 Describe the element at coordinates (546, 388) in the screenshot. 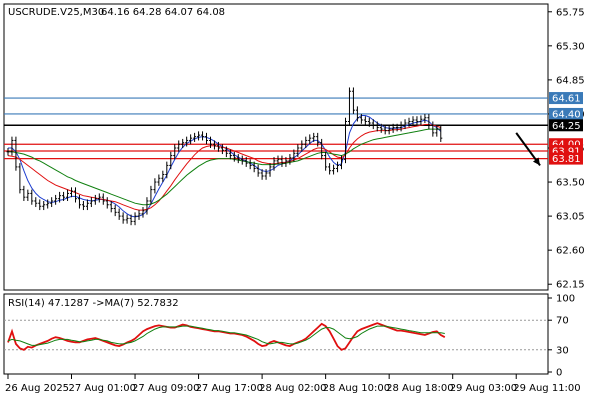

I see `time-tick-label: 29 Aug 11:00` at that location.